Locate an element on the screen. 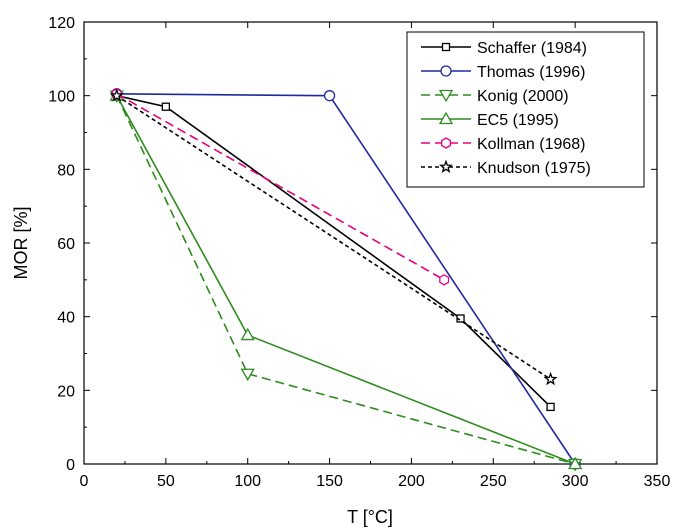  x-tick-label: 200 is located at coordinates (411, 481).